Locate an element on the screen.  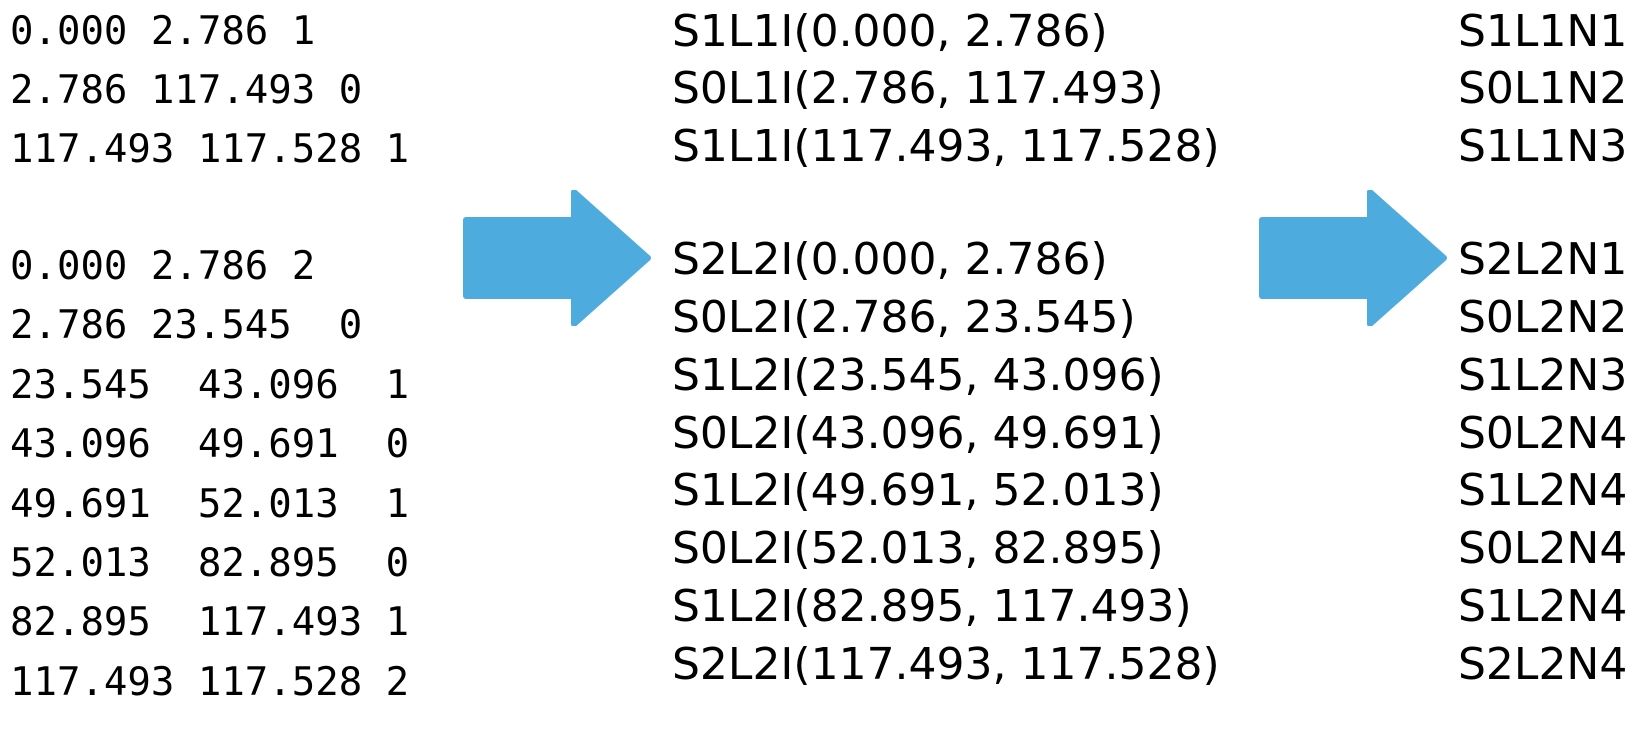
interval-line: S2L2I(0.000, 2.786) is located at coordinates (890, 259).